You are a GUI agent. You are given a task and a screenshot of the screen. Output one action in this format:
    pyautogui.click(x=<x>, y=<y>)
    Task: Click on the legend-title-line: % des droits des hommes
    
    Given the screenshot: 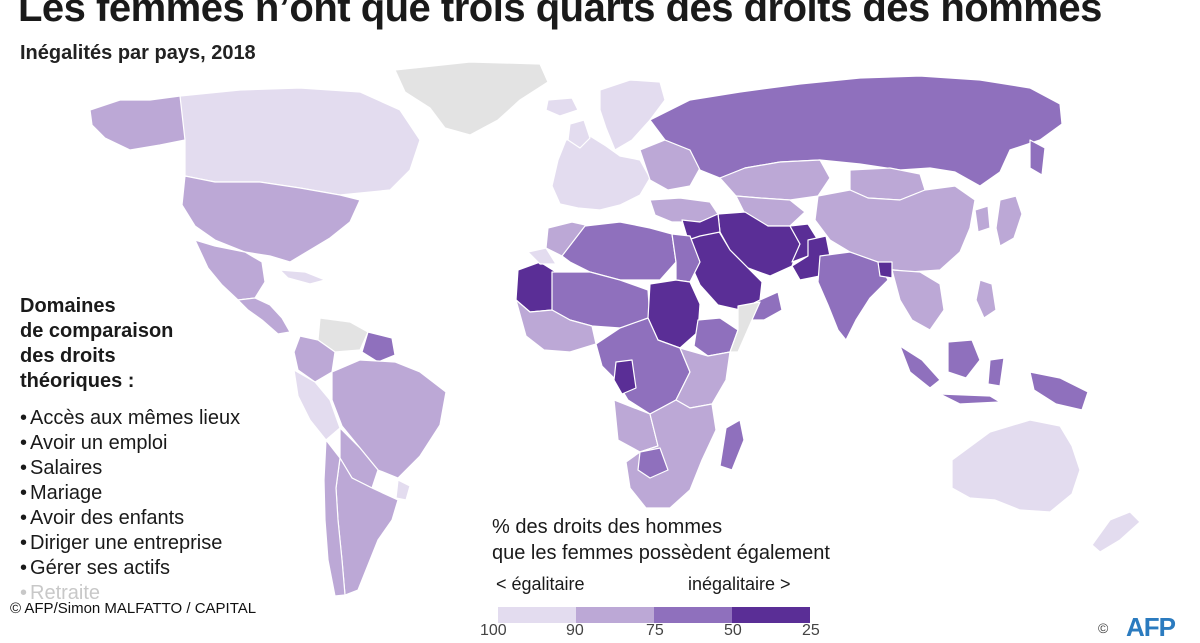 What is the action you would take?
    pyautogui.click(x=607, y=527)
    